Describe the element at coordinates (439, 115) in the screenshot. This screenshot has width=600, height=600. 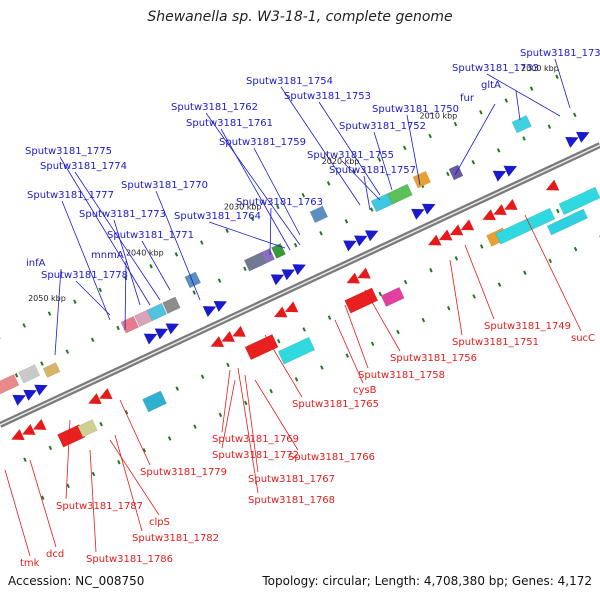
I see `kbp-label: 2010 kbp` at that location.